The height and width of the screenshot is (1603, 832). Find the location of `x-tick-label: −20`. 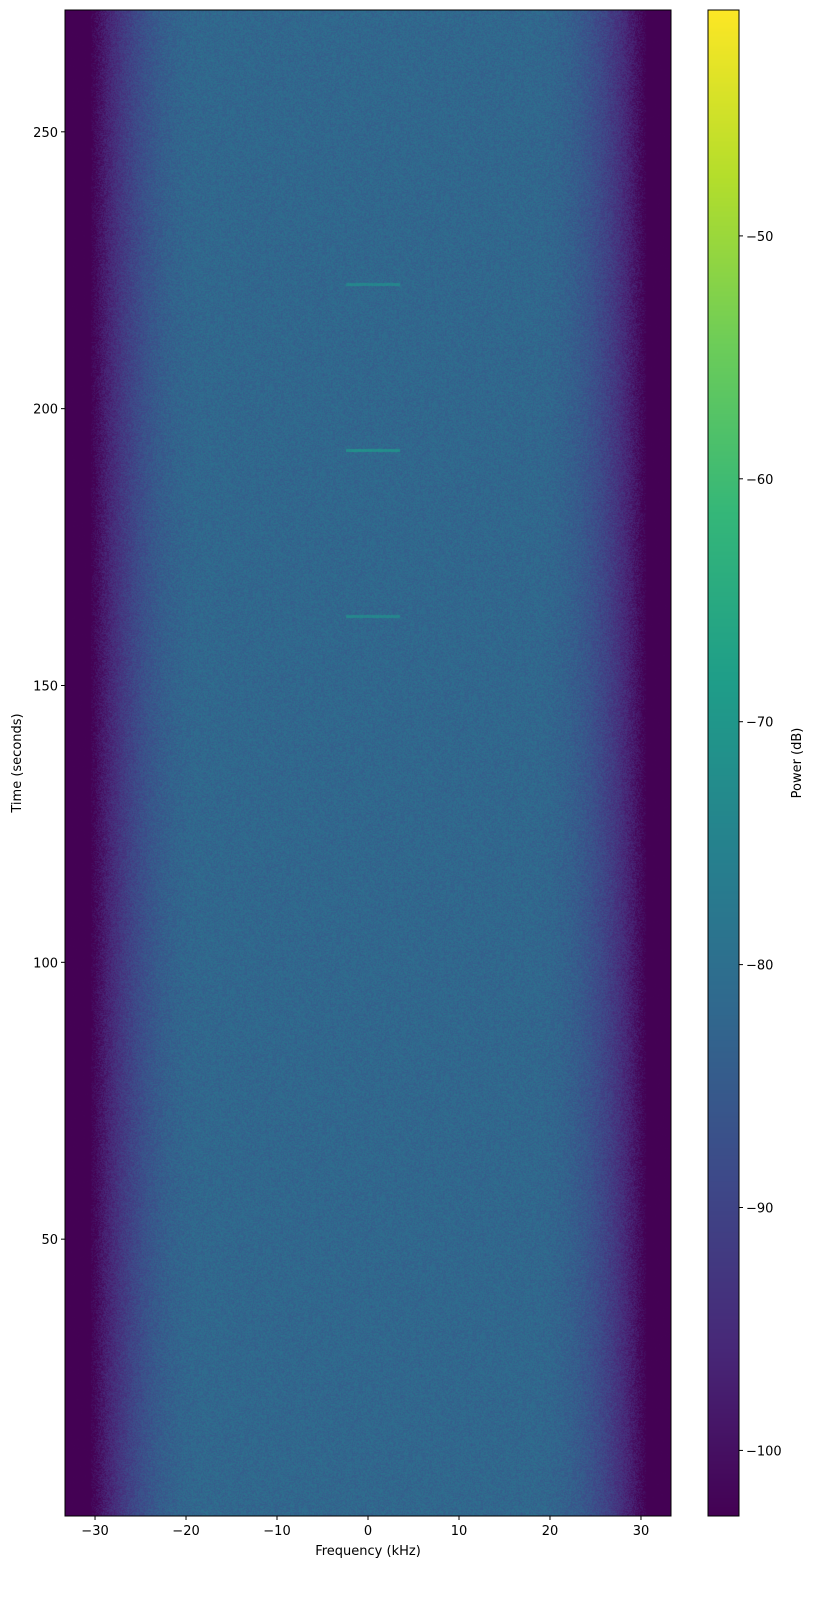

x-tick-label: −20 is located at coordinates (185, 1531).